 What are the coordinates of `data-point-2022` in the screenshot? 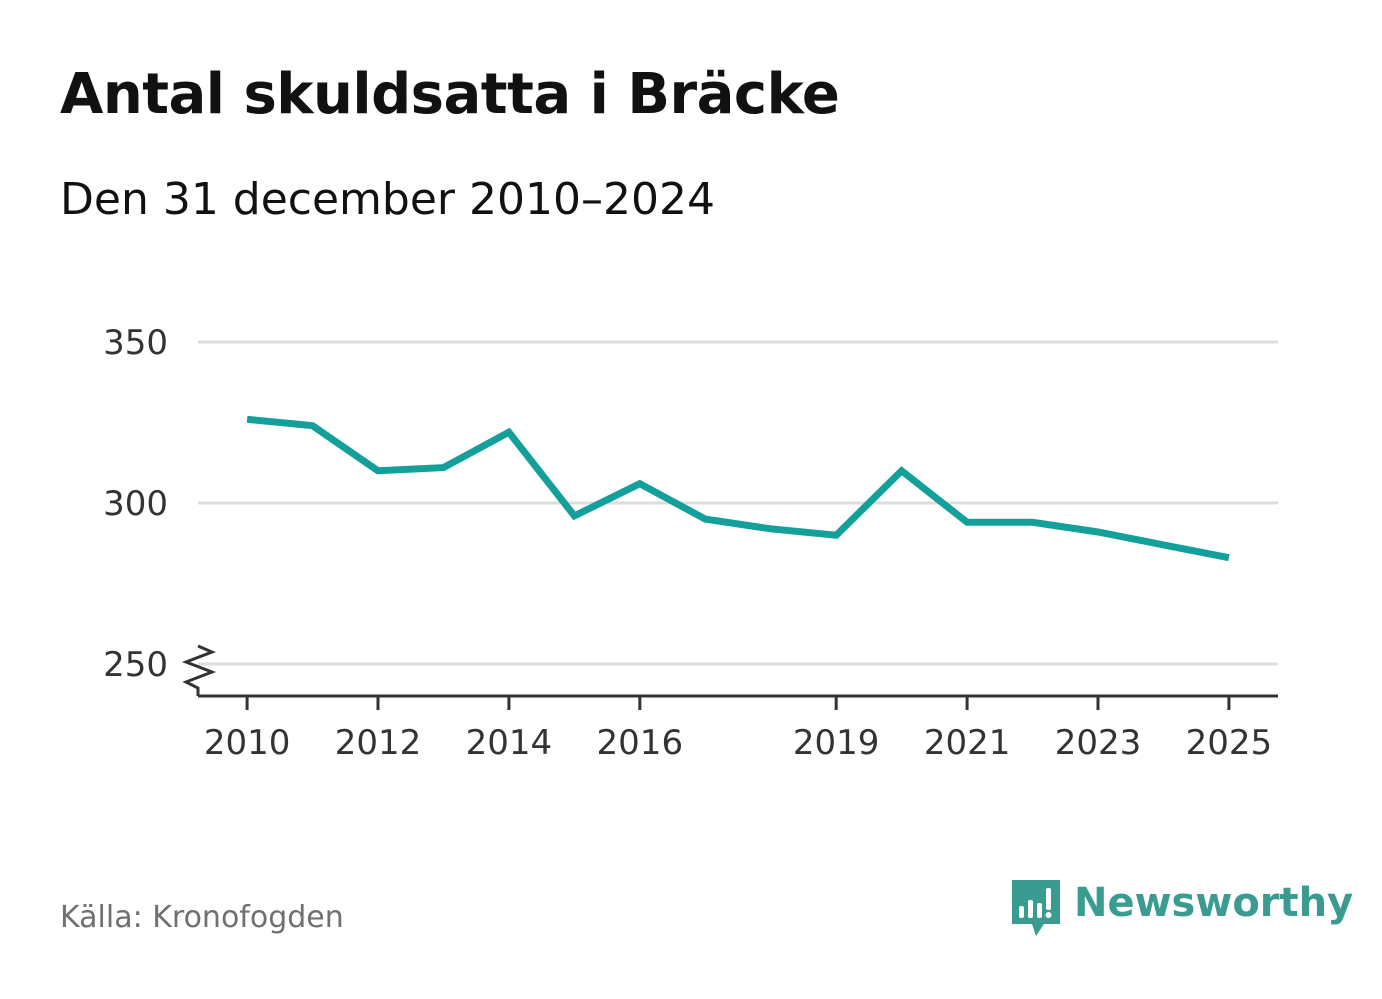 It's located at (1032, 522).